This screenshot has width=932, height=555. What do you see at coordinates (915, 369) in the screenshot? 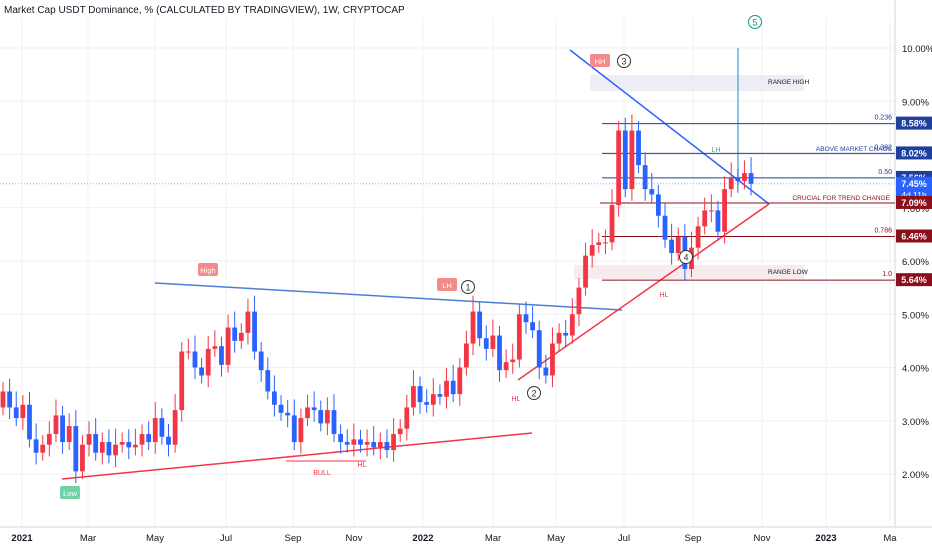
I see `y-tick-label: 4.00%` at bounding box center [915, 369].